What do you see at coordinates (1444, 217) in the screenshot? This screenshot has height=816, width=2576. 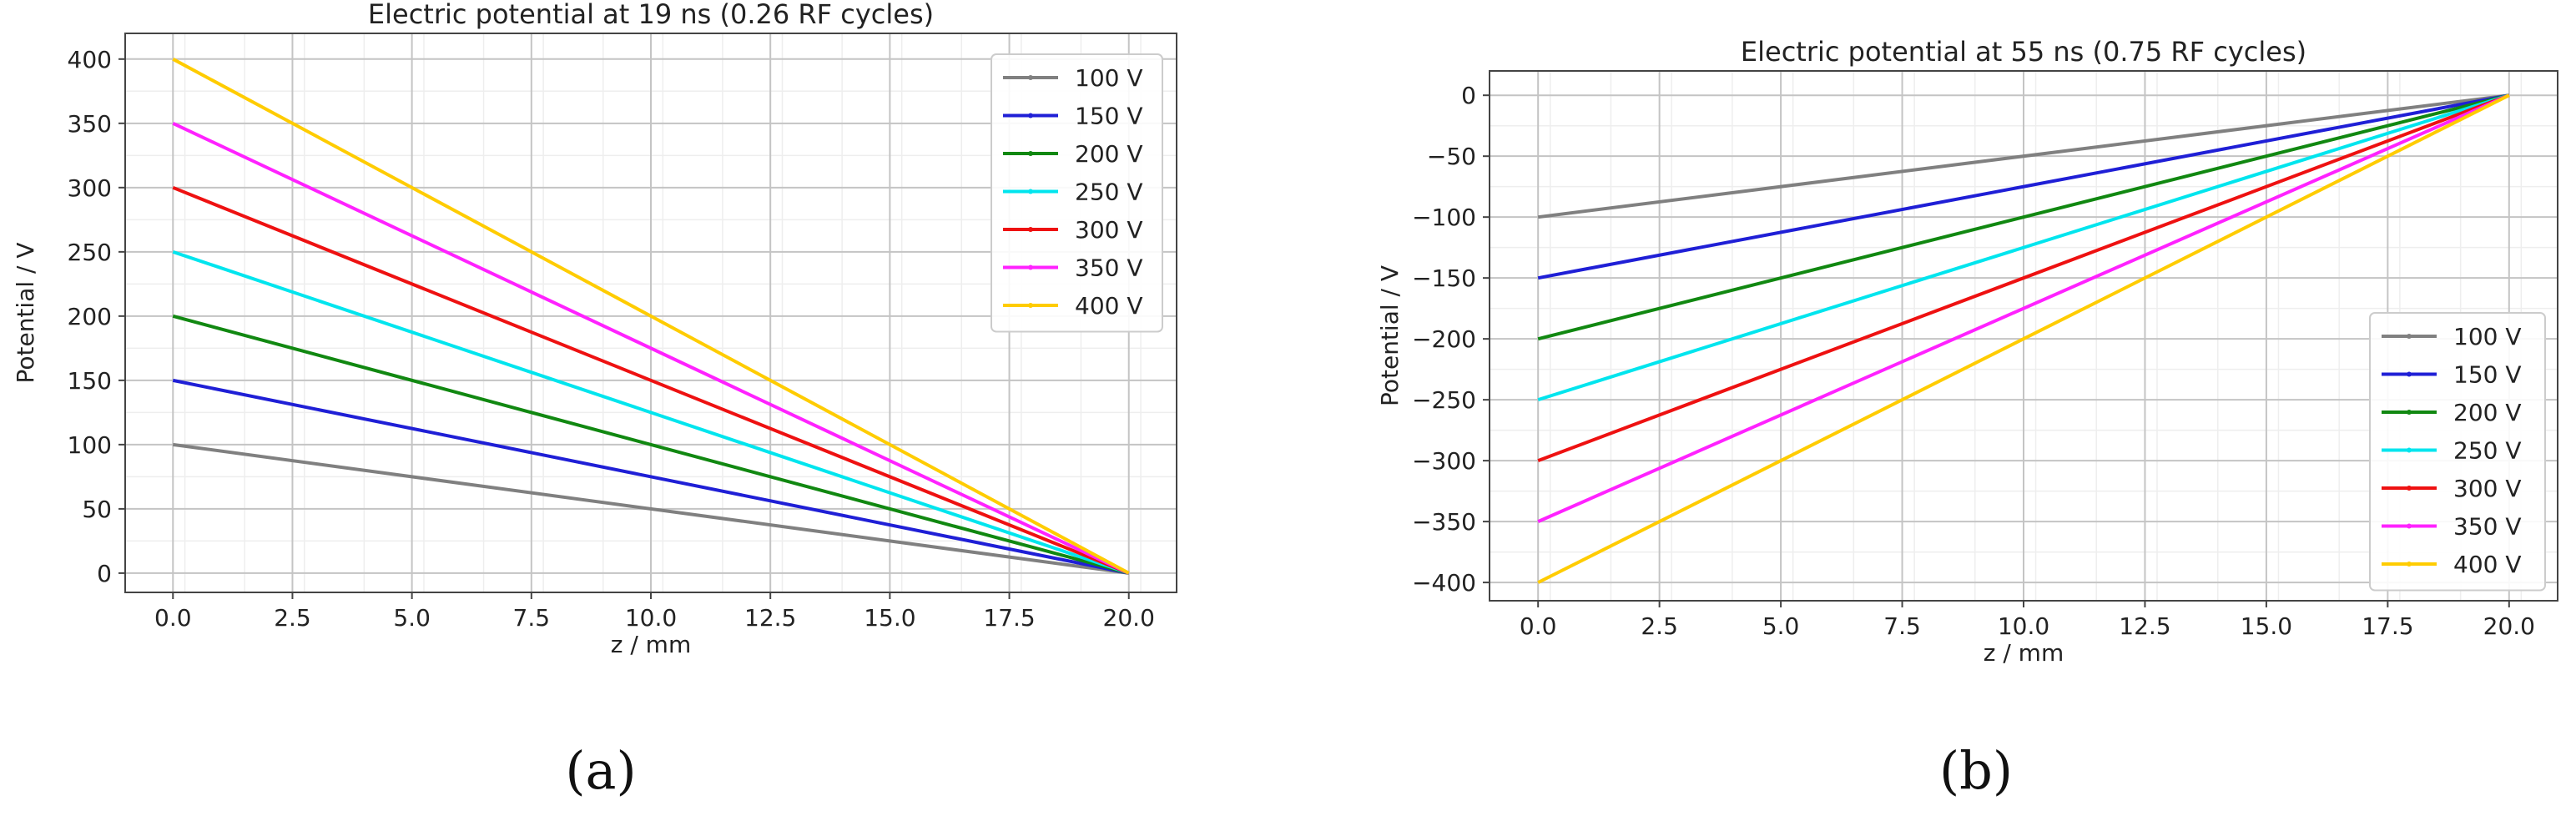 I see `y-tick-label: −100` at bounding box center [1444, 217].